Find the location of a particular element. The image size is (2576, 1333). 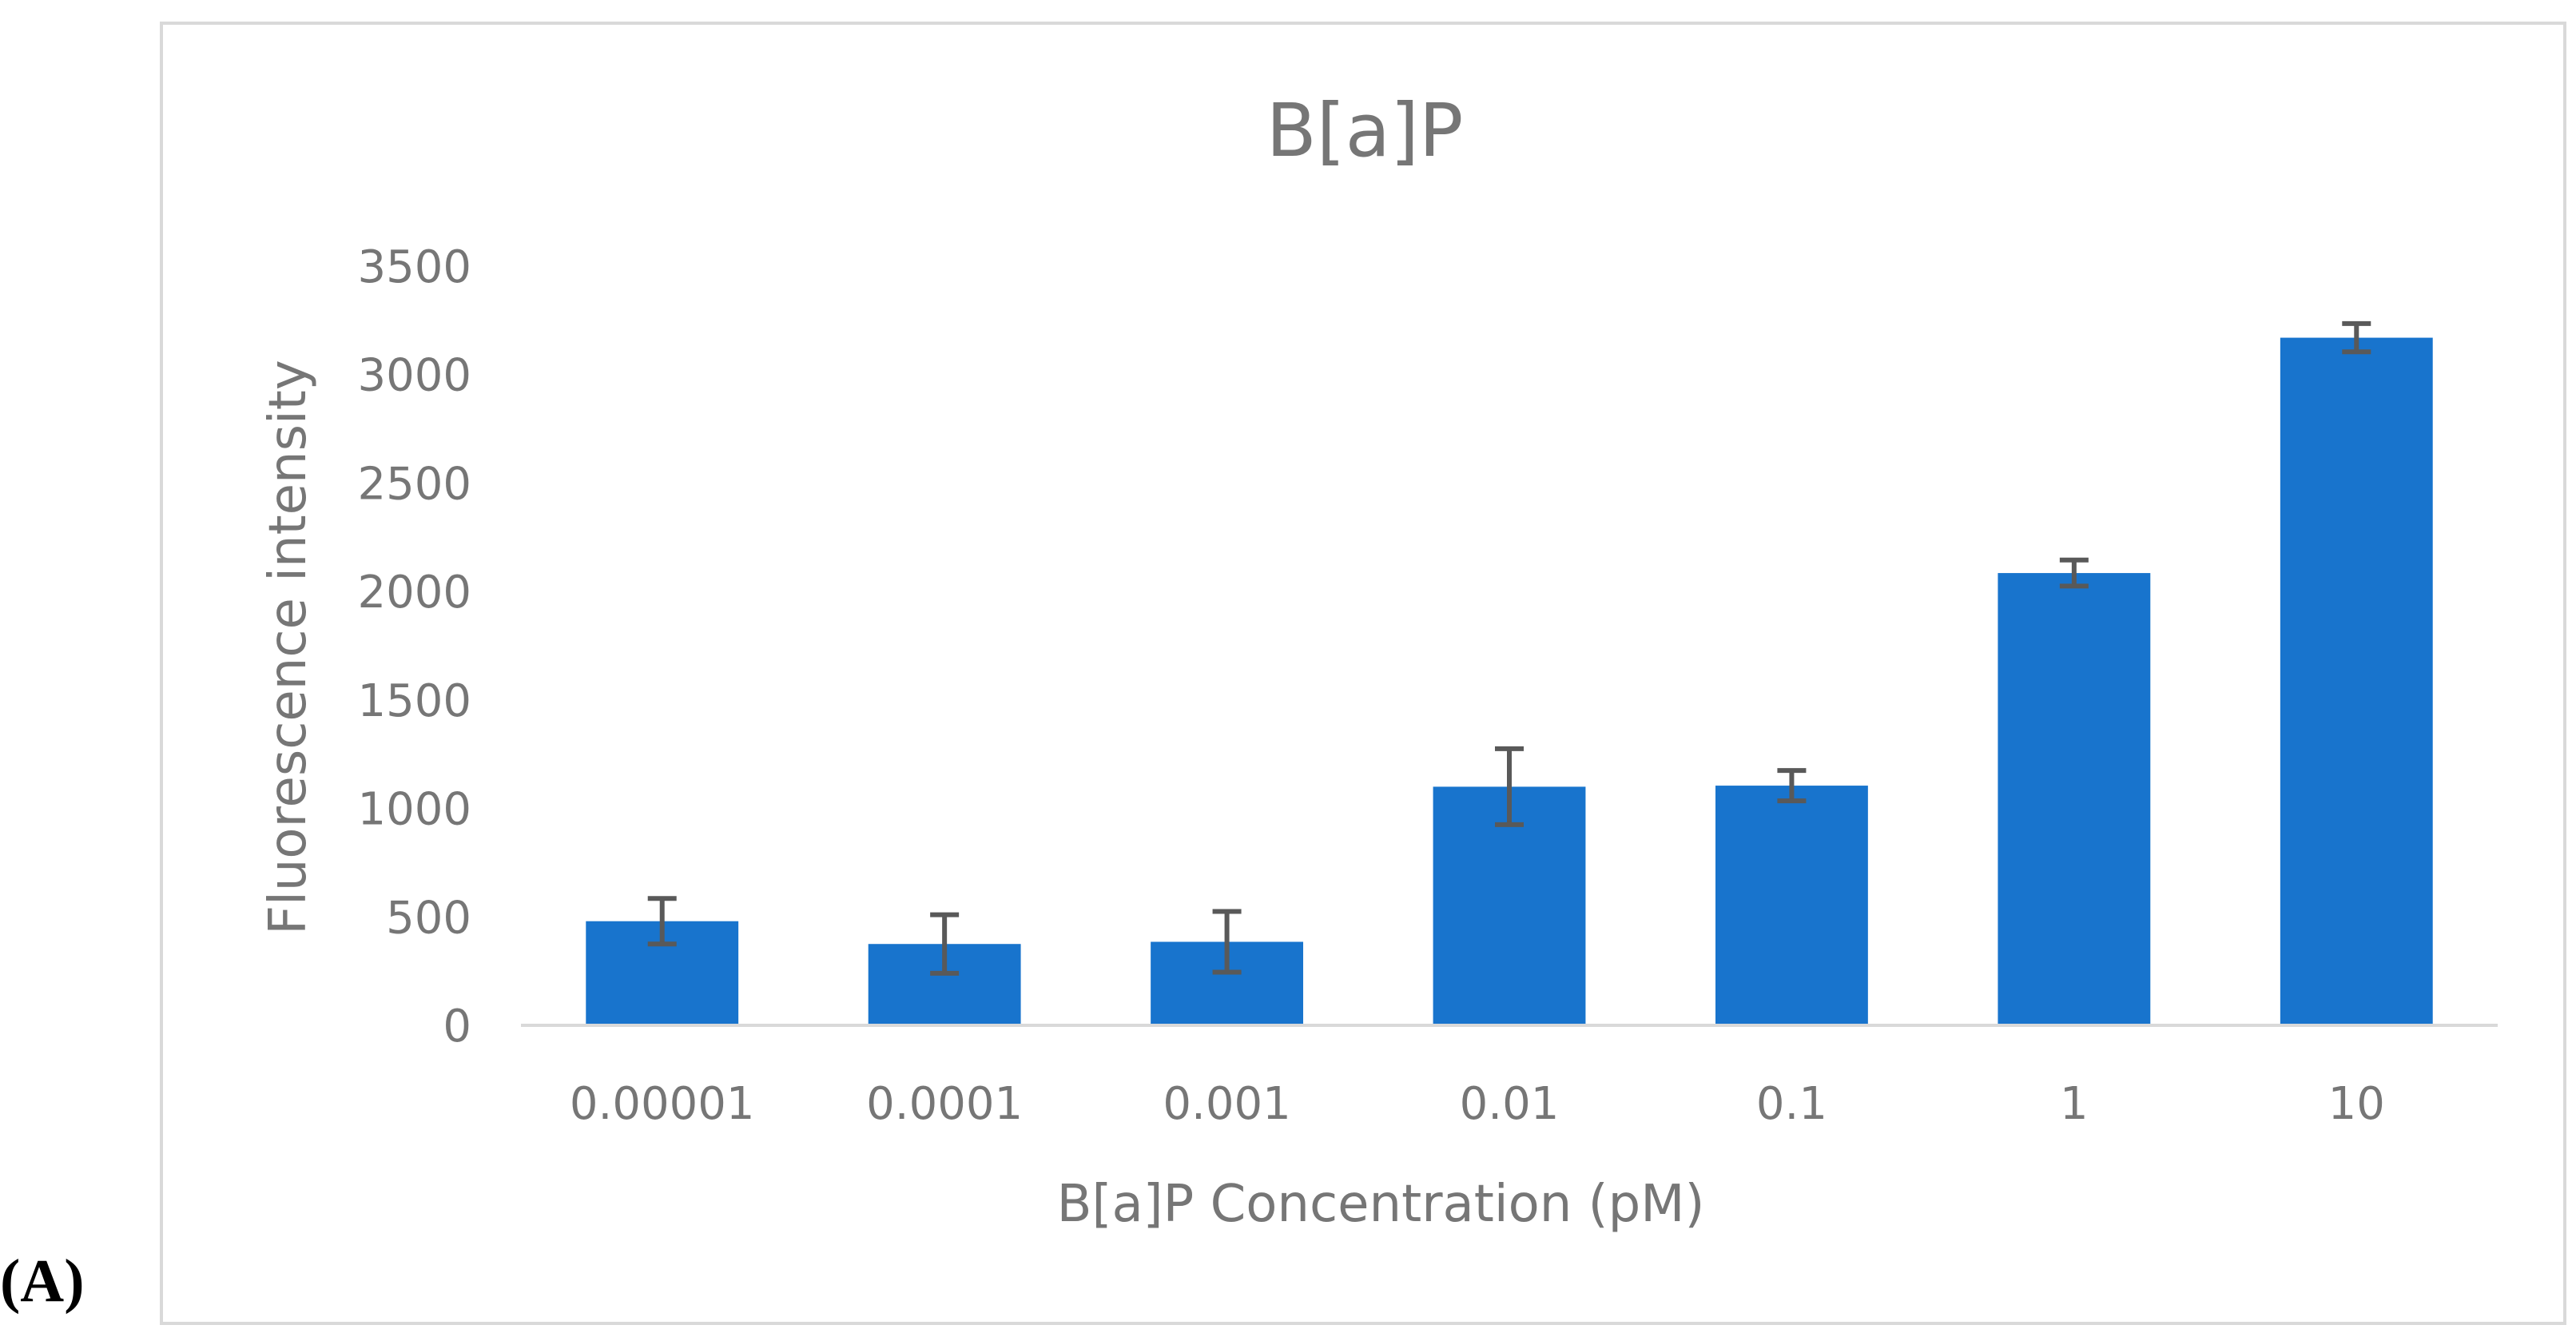

x-tick-label: 0.1 is located at coordinates (1791, 1104).